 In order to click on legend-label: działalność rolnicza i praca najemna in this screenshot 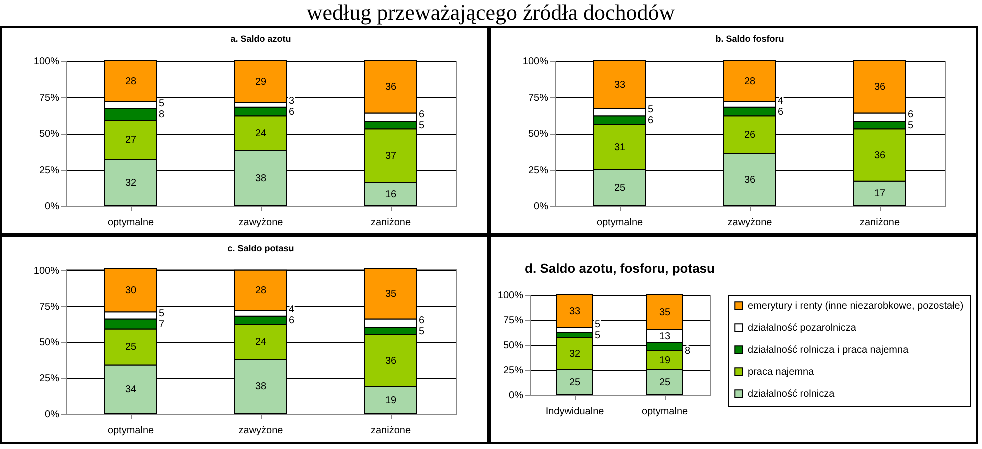, I will do `click(828, 350)`.